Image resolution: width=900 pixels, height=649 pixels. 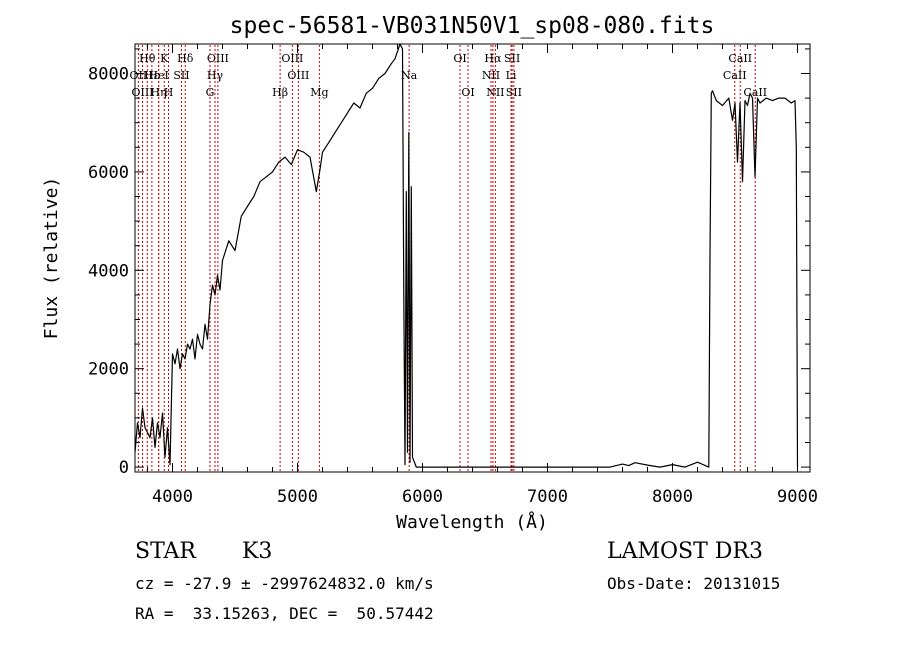 What do you see at coordinates (472, 26) in the screenshot?
I see `chart-title: spec-56581-VB031N50V1_sp08-080.fits` at bounding box center [472, 26].